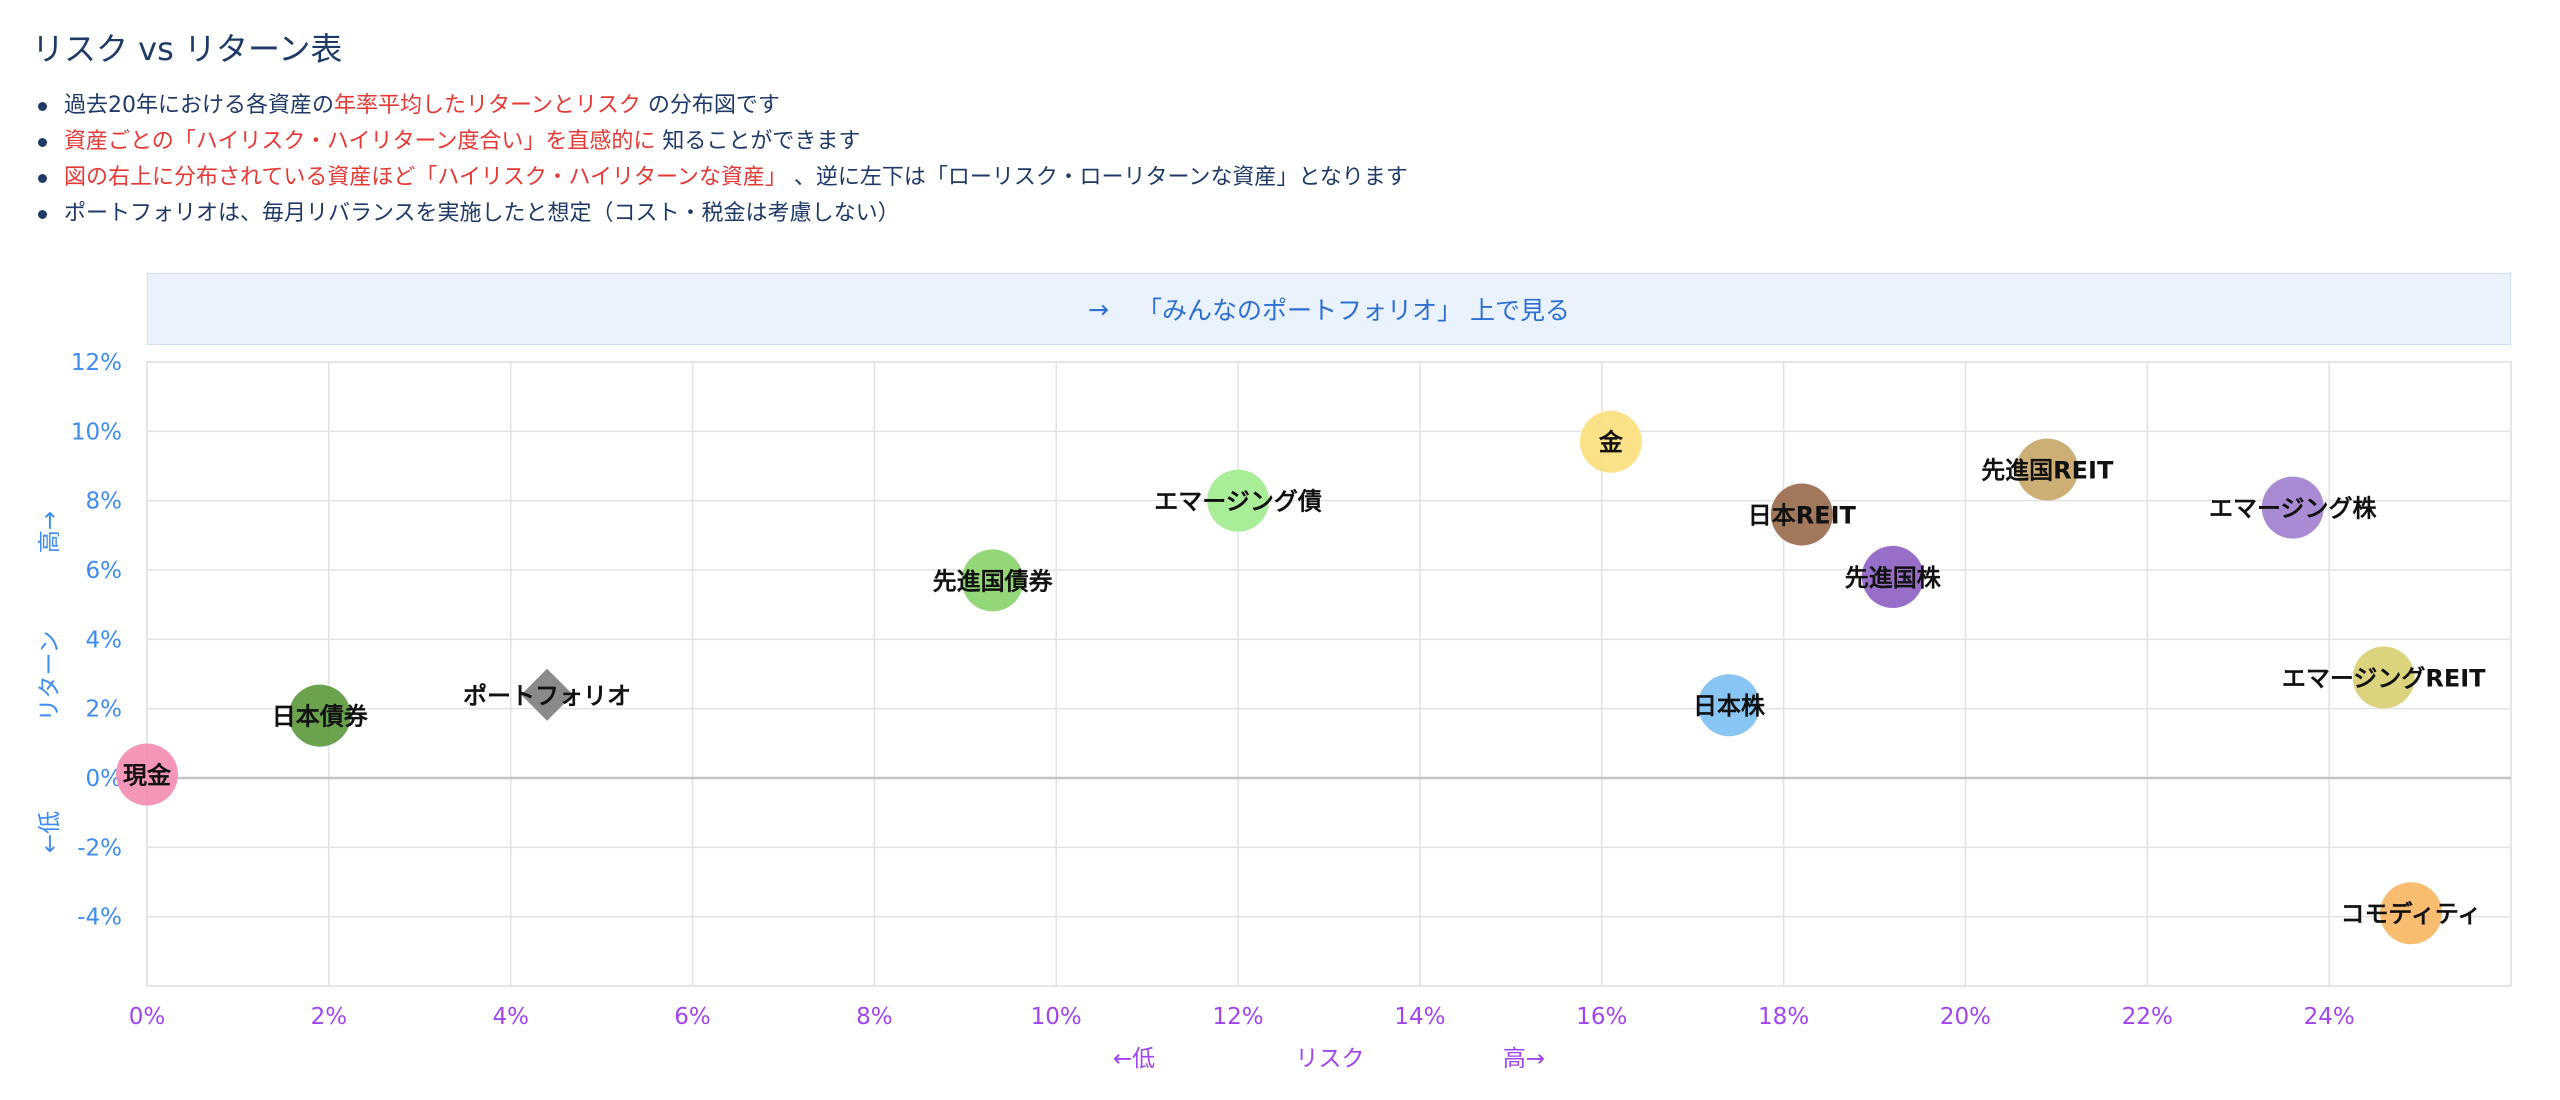 This screenshot has height=1100, width=2560. I want to click on point-label: エマージング株, so click(2293, 509).